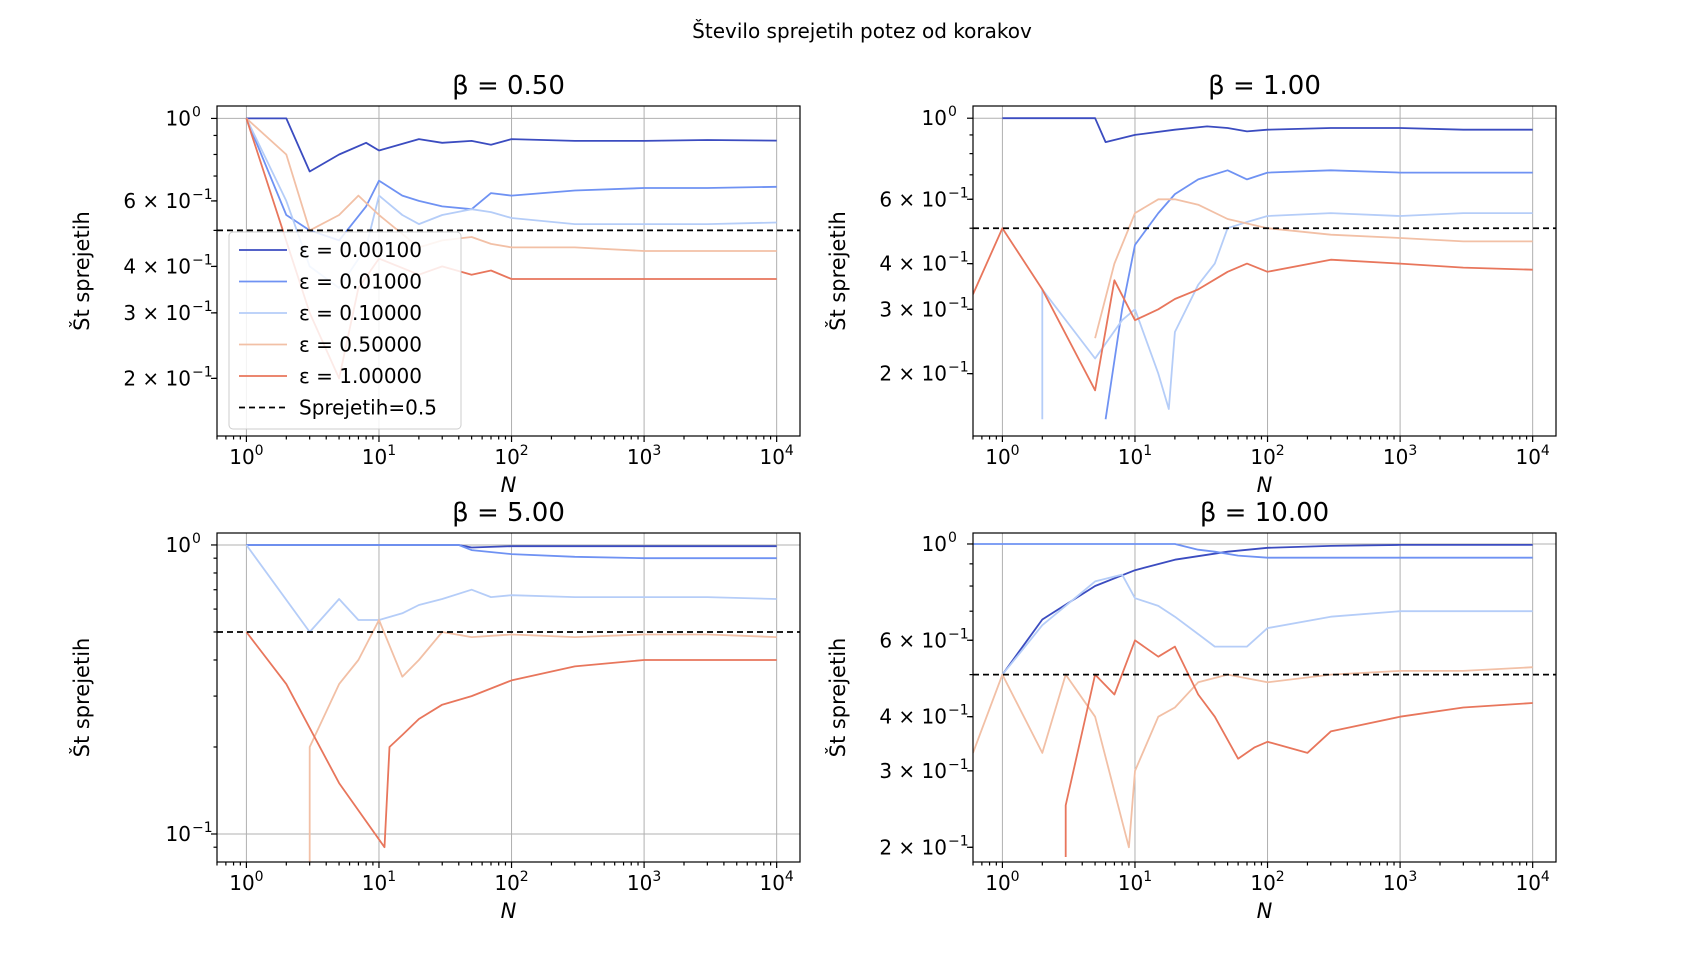 This screenshot has width=1706, height=958. Describe the element at coordinates (360, 345) in the screenshot. I see `legend-label: ε = 0.50000` at that location.